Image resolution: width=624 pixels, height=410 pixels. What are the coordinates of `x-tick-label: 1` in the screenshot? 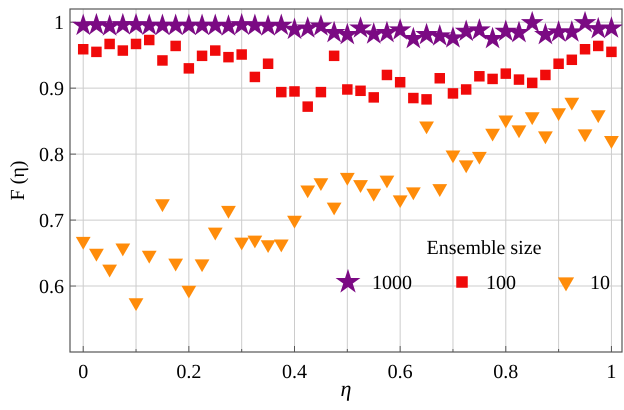 It's located at (611, 372).